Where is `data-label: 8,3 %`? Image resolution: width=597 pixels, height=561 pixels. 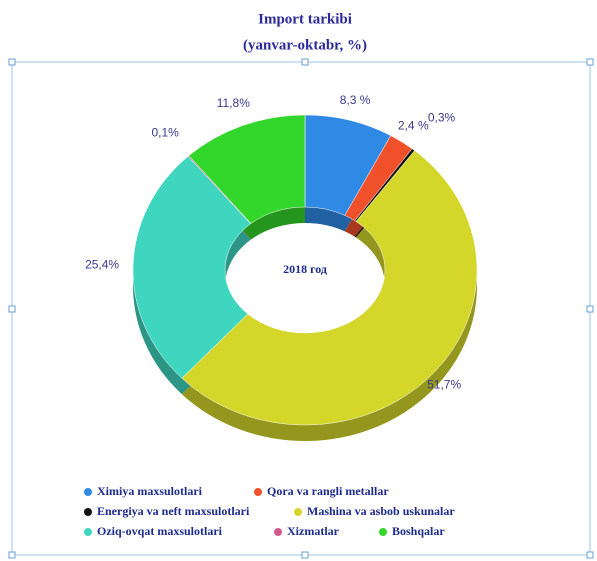 data-label: 8,3 % is located at coordinates (355, 100).